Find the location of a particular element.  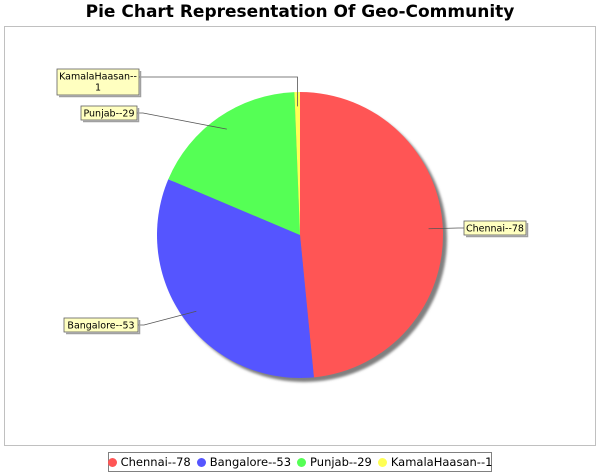

pie-slice-kamalahaasan is located at coordinates (297, 163).